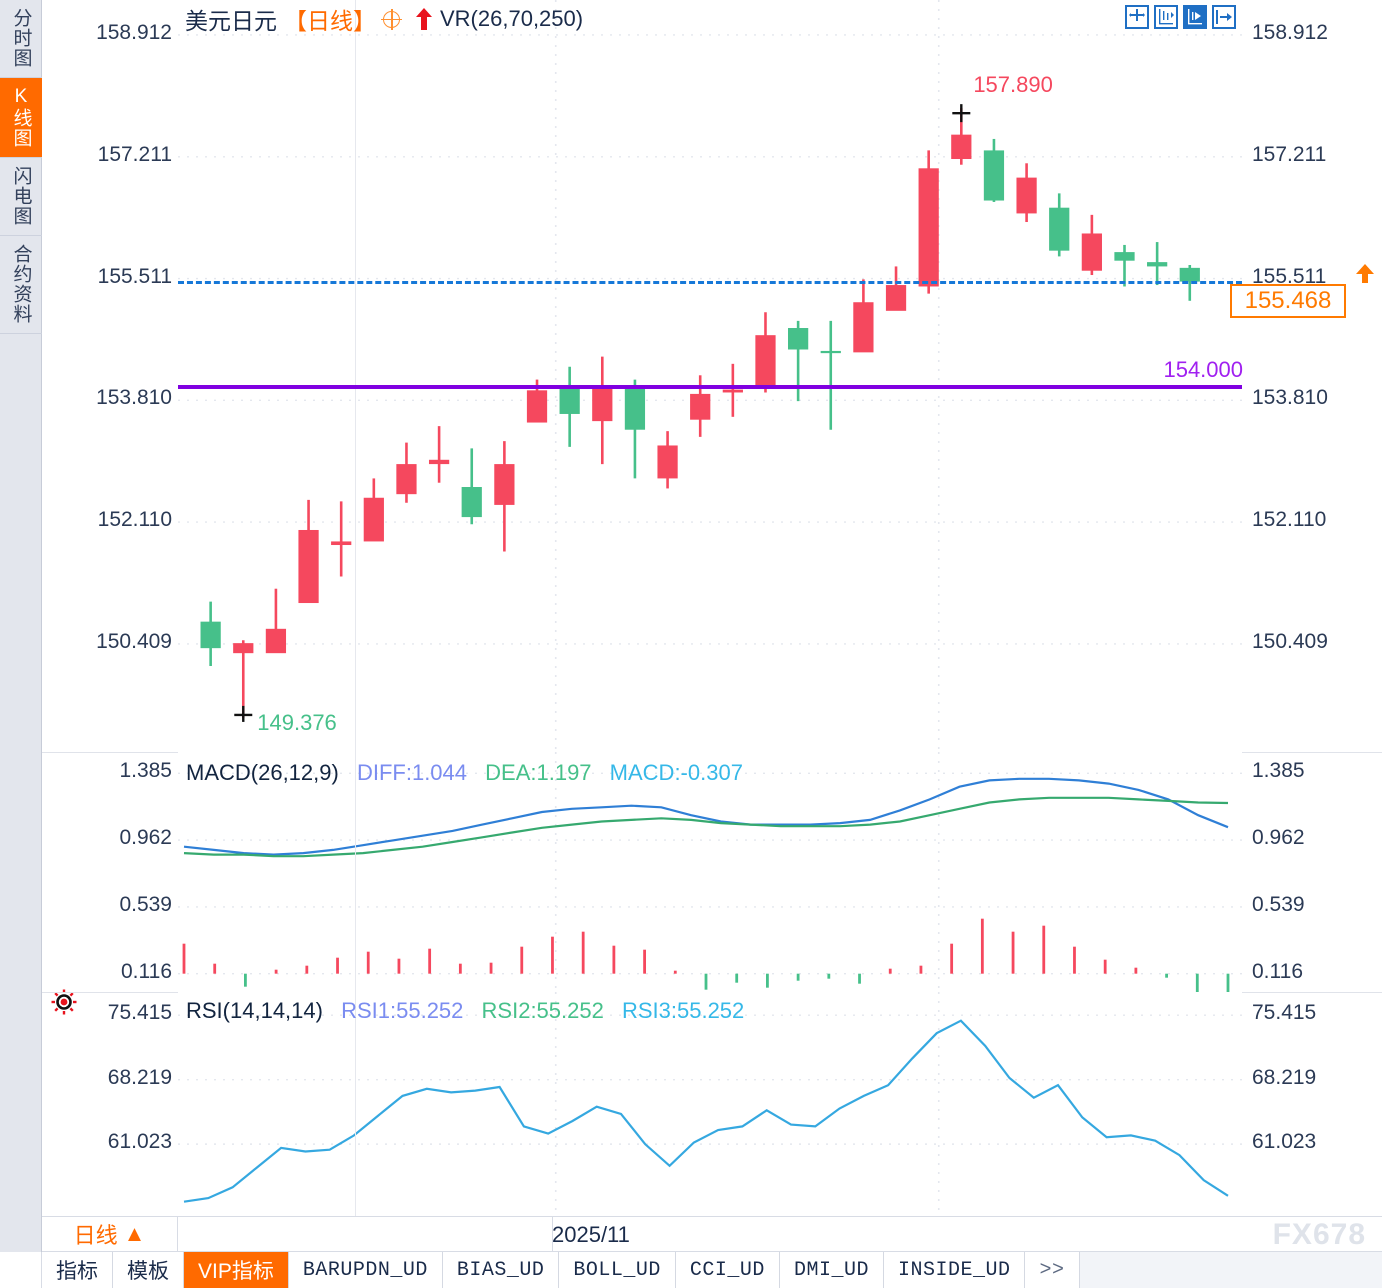  What do you see at coordinates (1284, 1077) in the screenshot?
I see `rsi-tick-right: 68.219` at bounding box center [1284, 1077].